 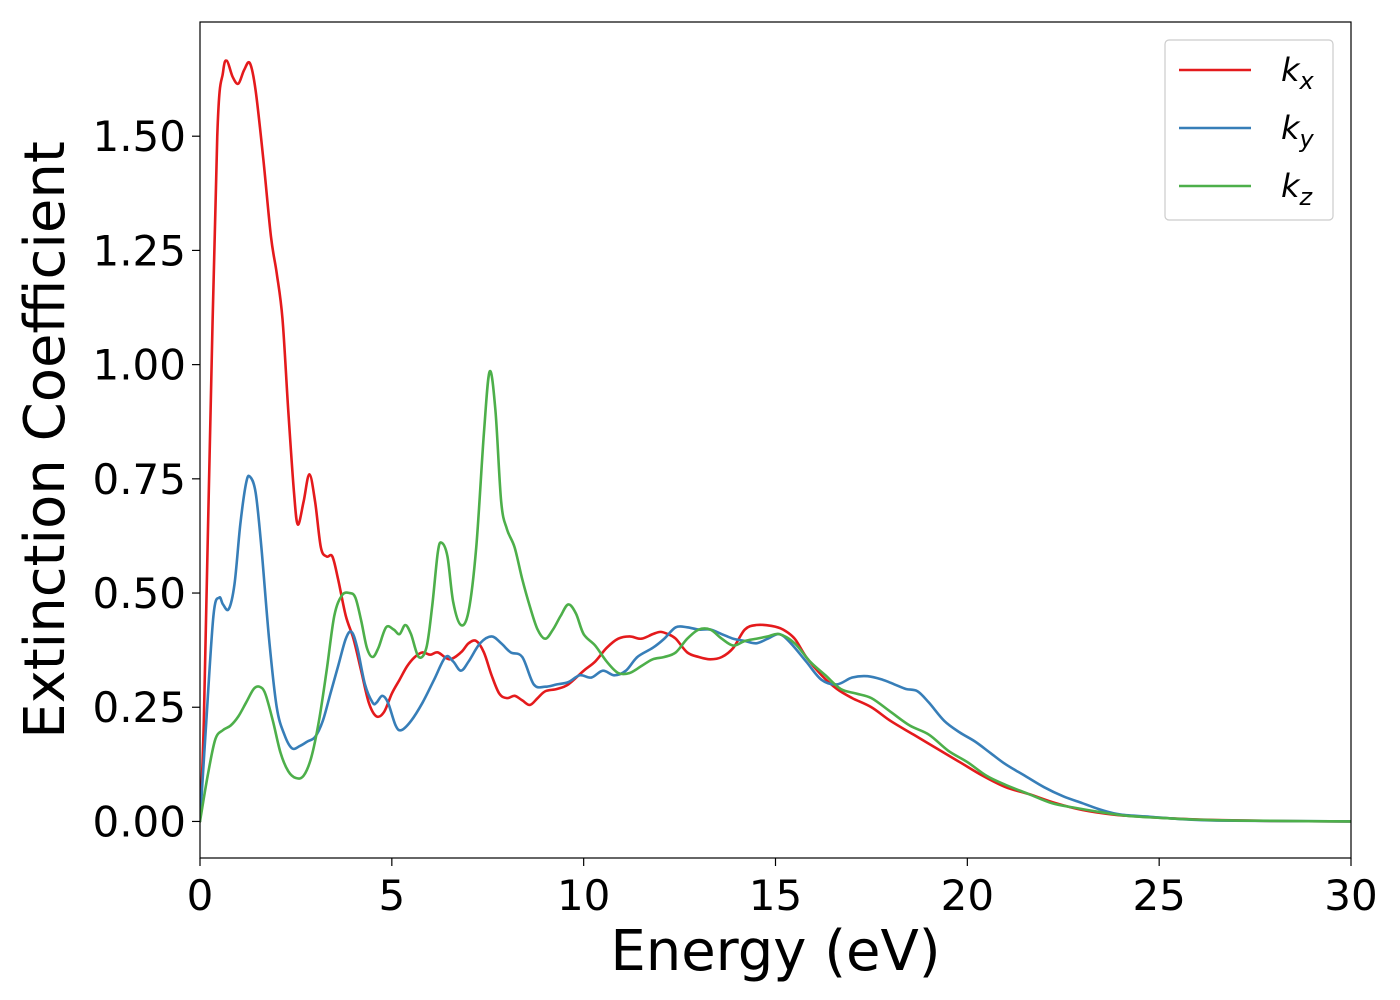 I want to click on y-tick-label: 0.25, so click(x=139, y=707).